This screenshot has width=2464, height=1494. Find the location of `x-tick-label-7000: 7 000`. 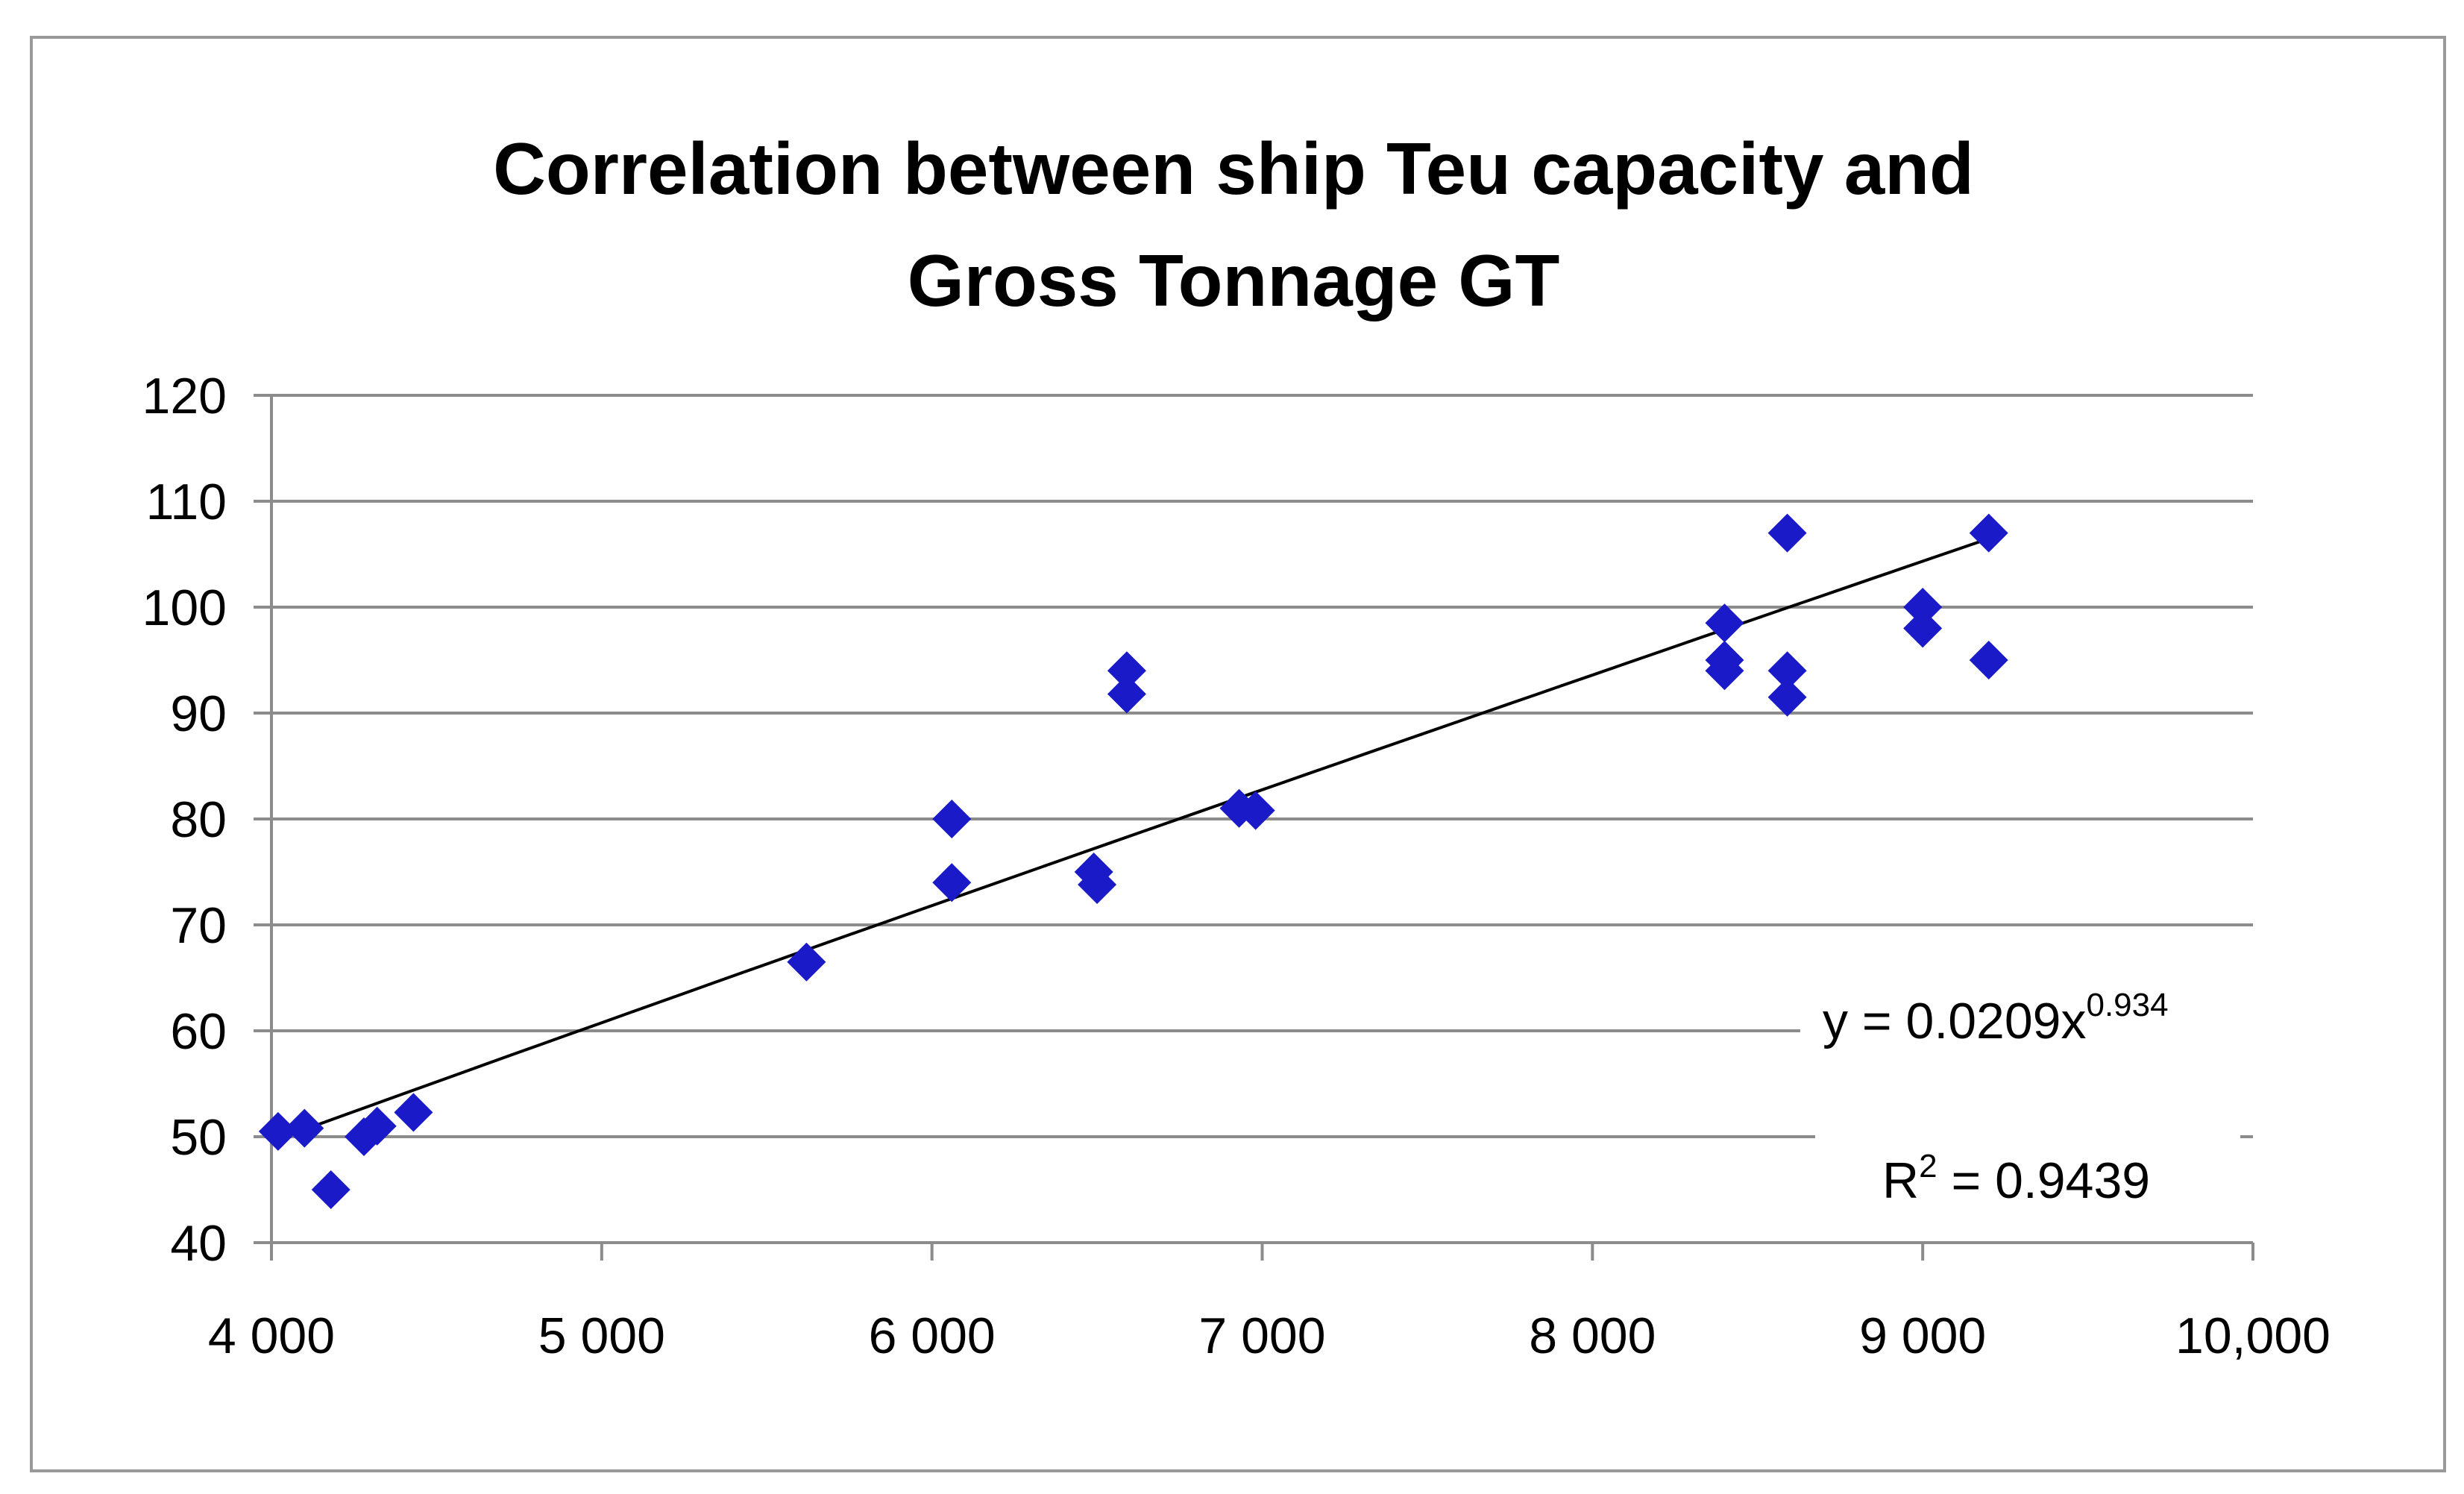

x-tick-label-7000: 7 000 is located at coordinates (1261, 1336).